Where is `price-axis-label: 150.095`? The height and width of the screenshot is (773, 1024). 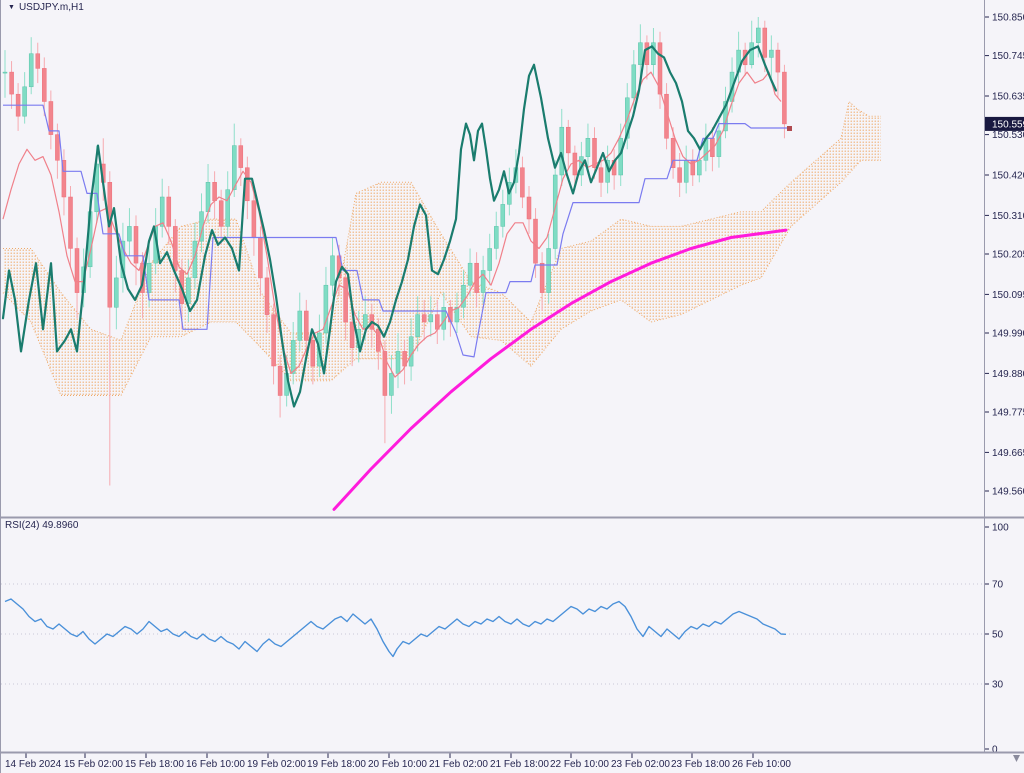
price-axis-label: 150.095 is located at coordinates (1008, 295).